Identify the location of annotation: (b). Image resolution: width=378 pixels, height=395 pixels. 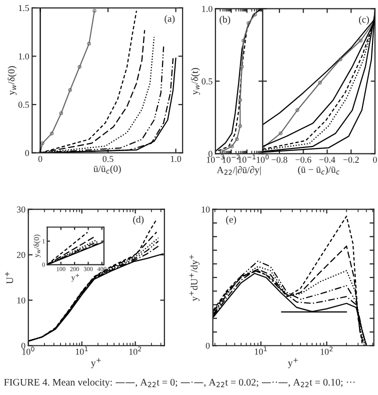
(225, 20).